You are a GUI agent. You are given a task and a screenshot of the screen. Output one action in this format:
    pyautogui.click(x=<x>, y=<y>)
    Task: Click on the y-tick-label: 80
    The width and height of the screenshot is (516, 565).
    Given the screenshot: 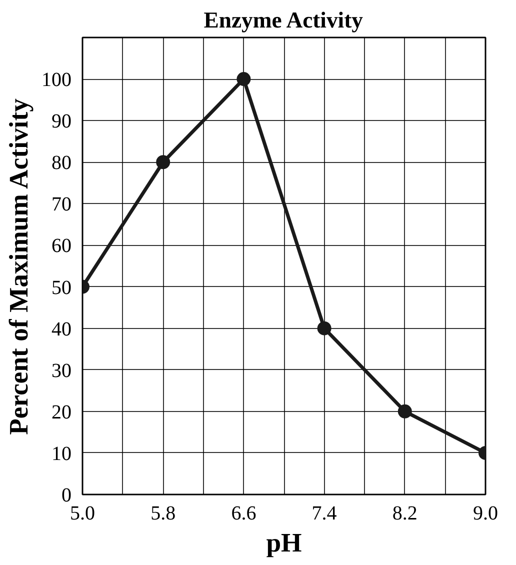 What is the action you would take?
    pyautogui.click(x=62, y=163)
    